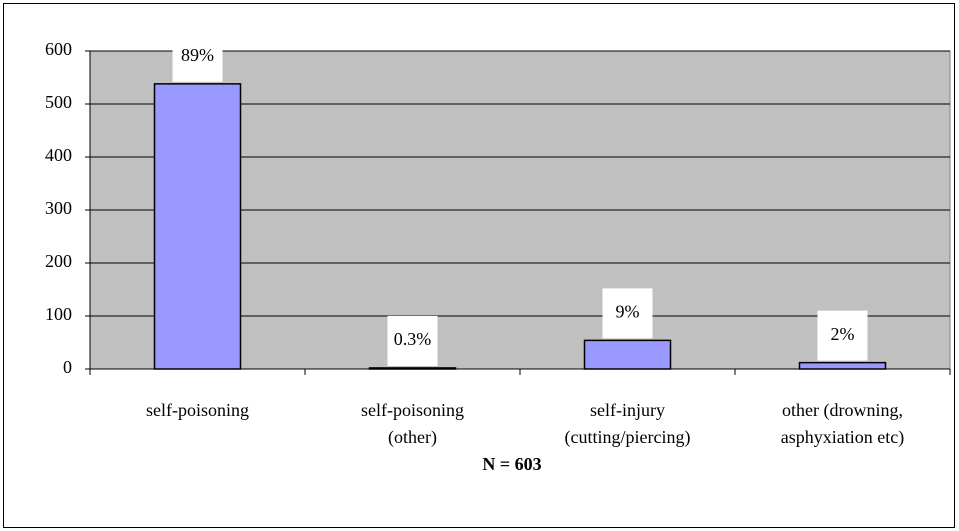  What do you see at coordinates (58, 208) in the screenshot?
I see `y-tick-label: 300` at bounding box center [58, 208].